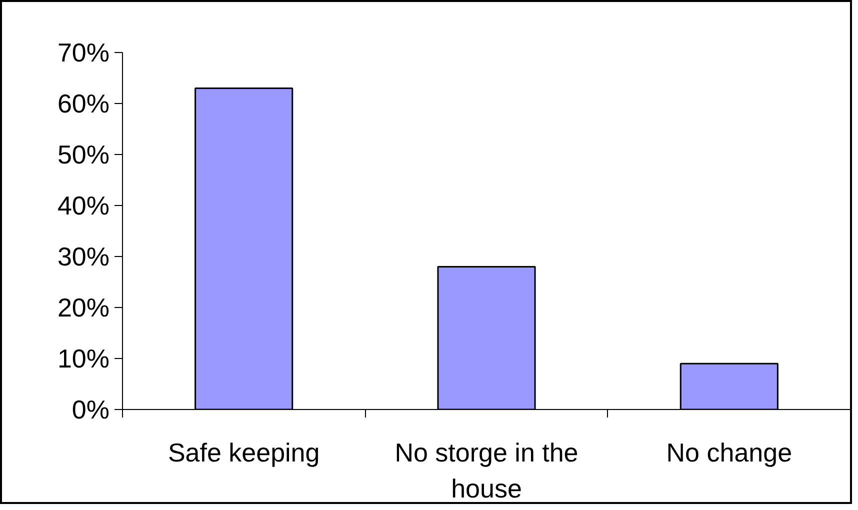  Describe the element at coordinates (83, 53) in the screenshot. I see `y-tick-label: 70%` at that location.